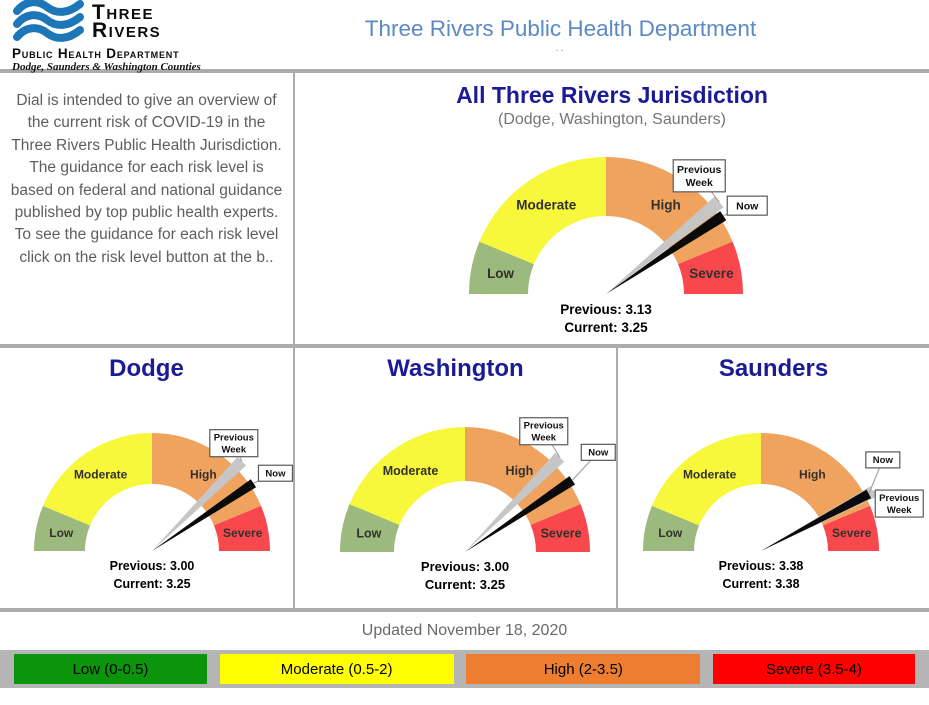 The width and height of the screenshot is (929, 705). I want to click on updated-date: Updated November 18, 2020, so click(464, 630).